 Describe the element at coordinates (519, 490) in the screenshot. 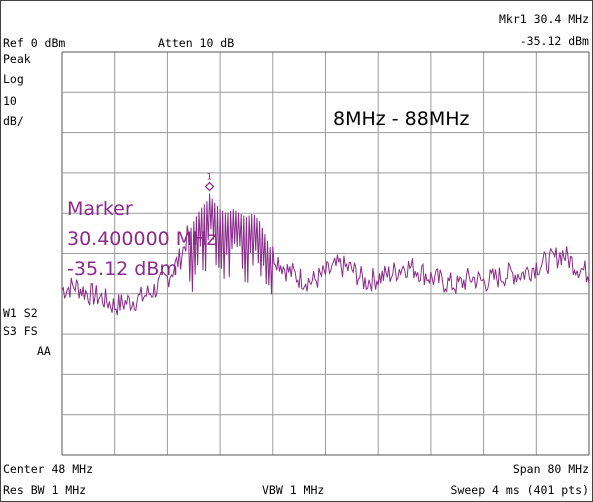

I see `sweep-label: Sweep 4 ms (401 pts)` at that location.